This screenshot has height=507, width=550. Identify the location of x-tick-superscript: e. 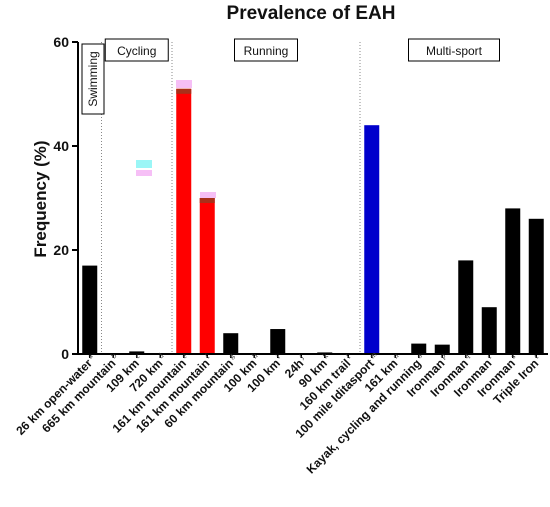
(184, 355).